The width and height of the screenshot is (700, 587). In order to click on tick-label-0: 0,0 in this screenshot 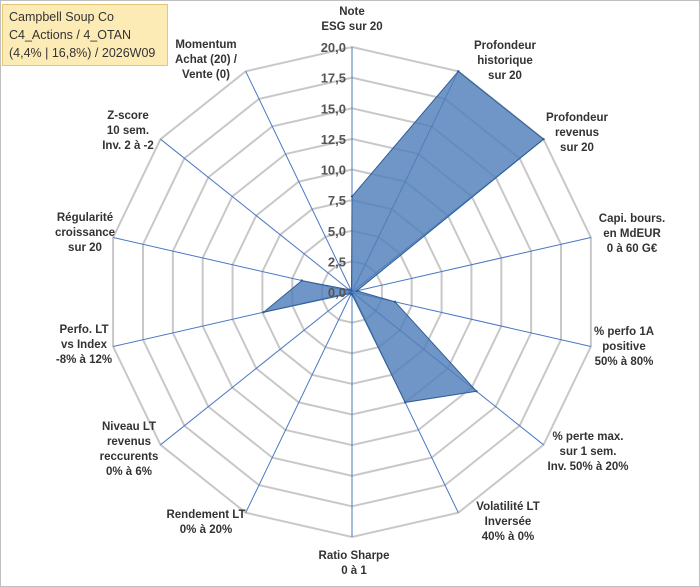, I will do `click(337, 292)`.